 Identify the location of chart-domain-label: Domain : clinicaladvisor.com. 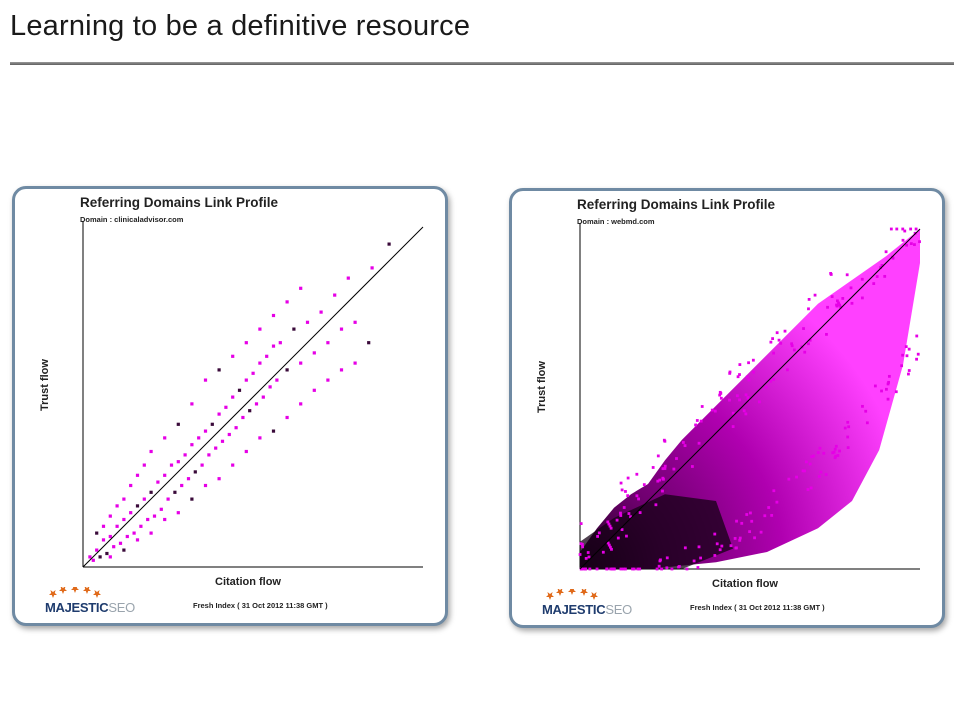
(132, 219).